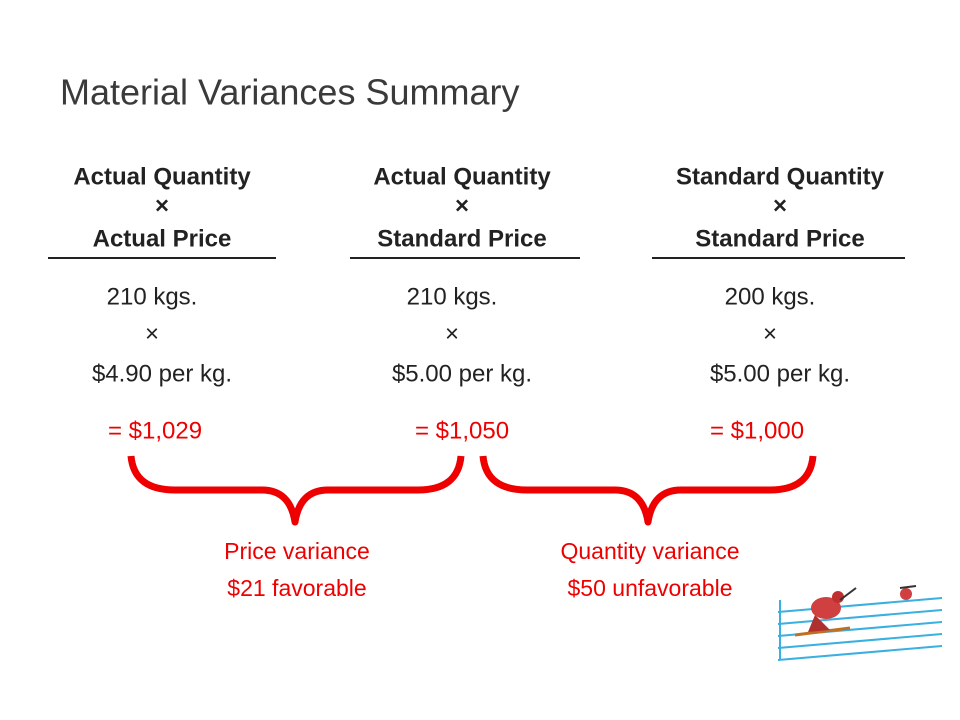 This screenshot has height=720, width=960. What do you see at coordinates (296, 588) in the screenshot?
I see `variance-amount: $21 favorable` at bounding box center [296, 588].